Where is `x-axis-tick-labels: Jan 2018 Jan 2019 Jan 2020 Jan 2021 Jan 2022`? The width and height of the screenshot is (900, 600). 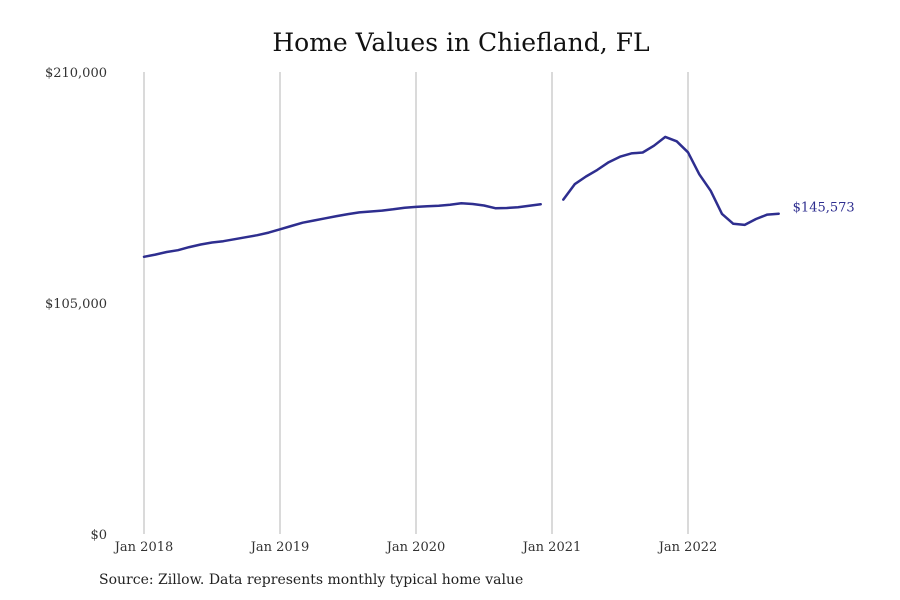
x-axis-tick-labels: Jan 2018 Jan 2019 Jan 2020 Jan 2021 Jan 2022 is located at coordinates (415, 547).